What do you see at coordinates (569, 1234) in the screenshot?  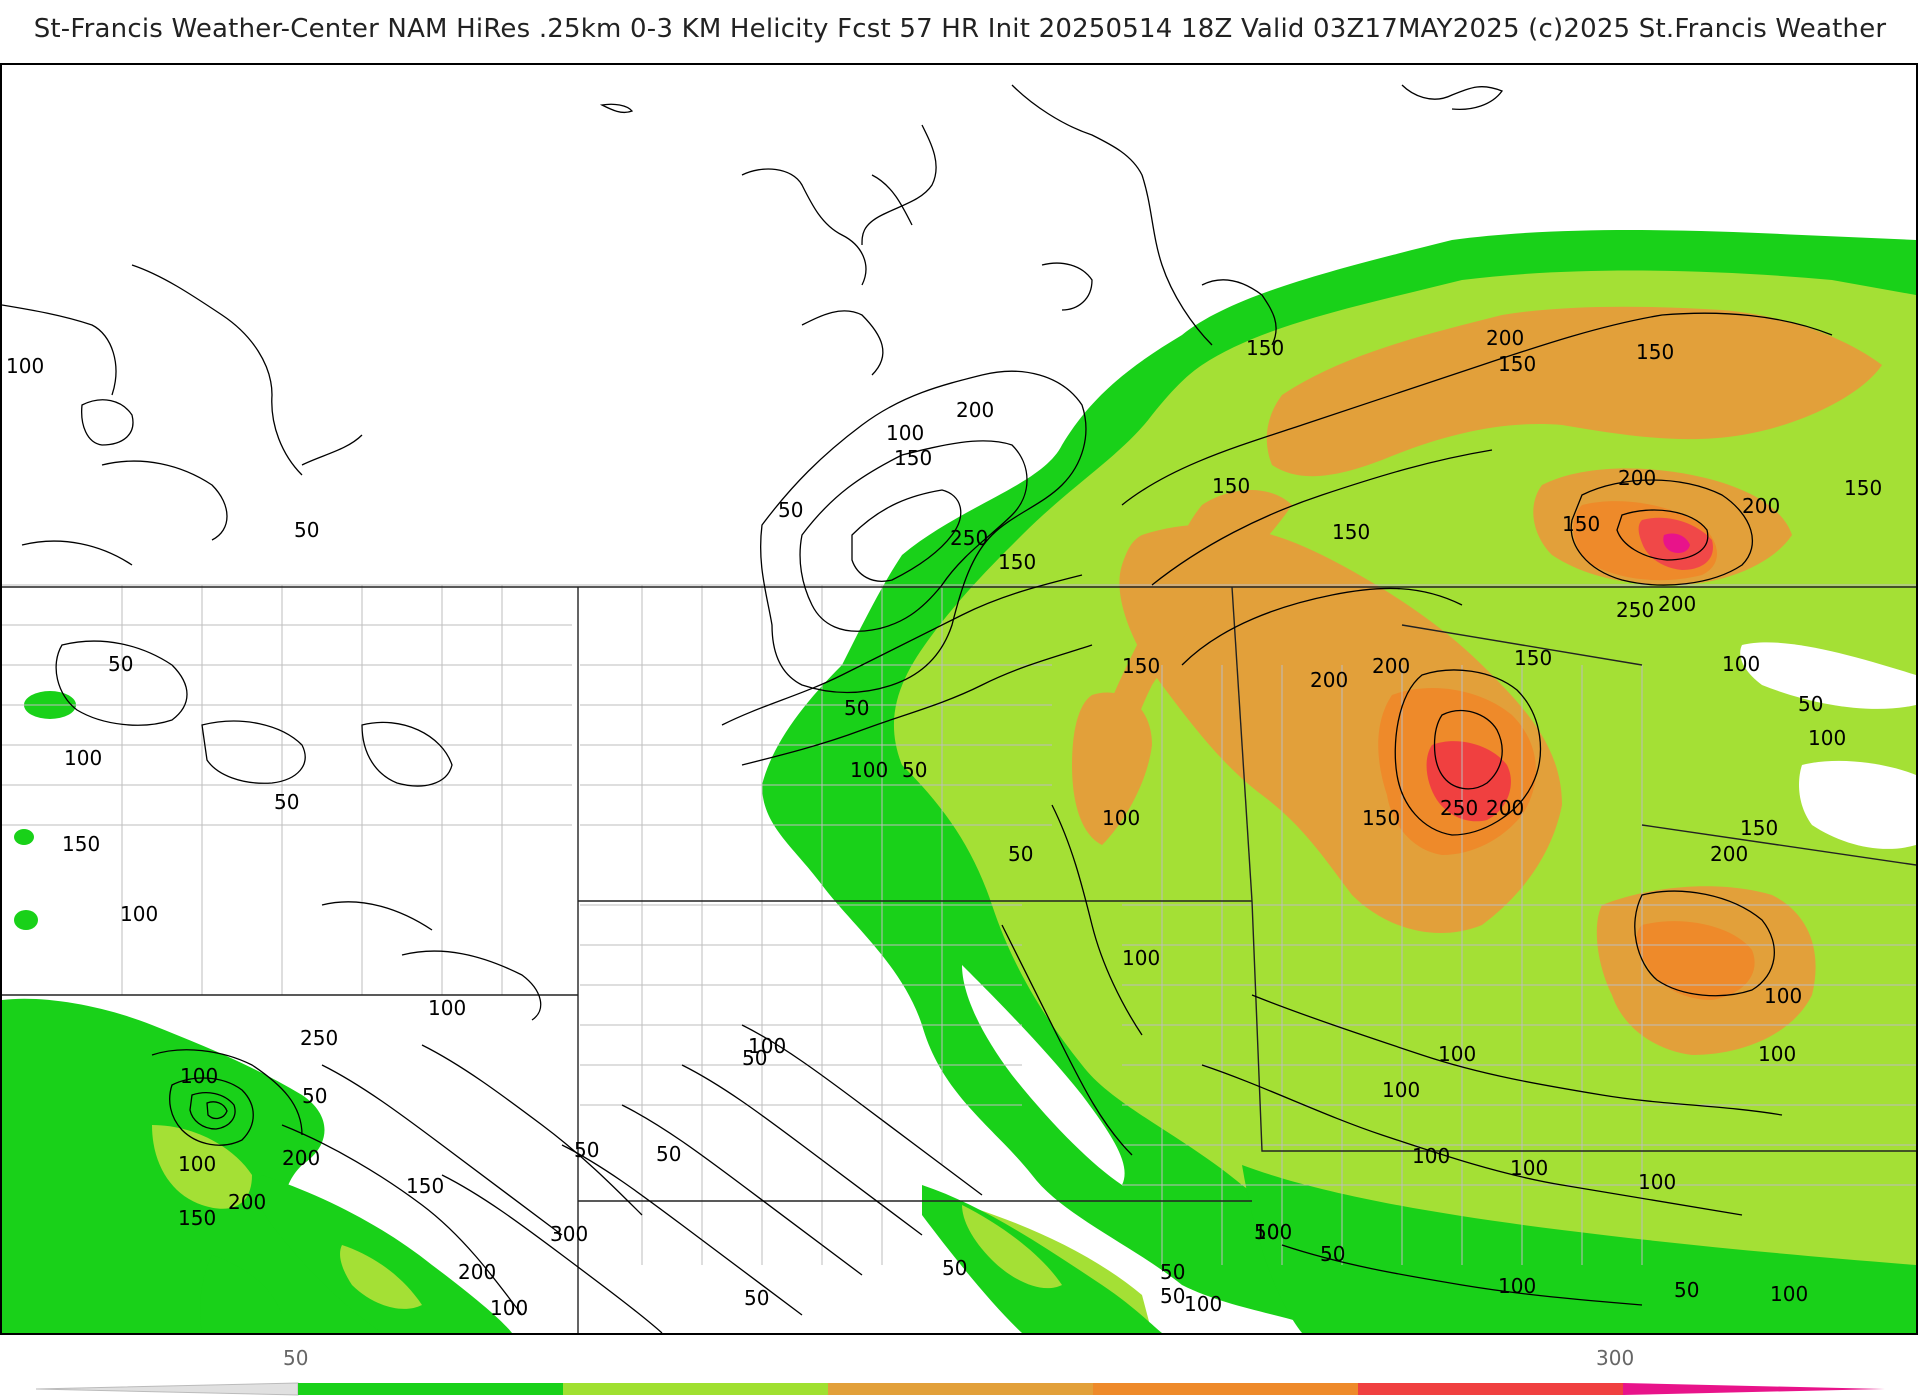 I see `contour-label: 300` at bounding box center [569, 1234].